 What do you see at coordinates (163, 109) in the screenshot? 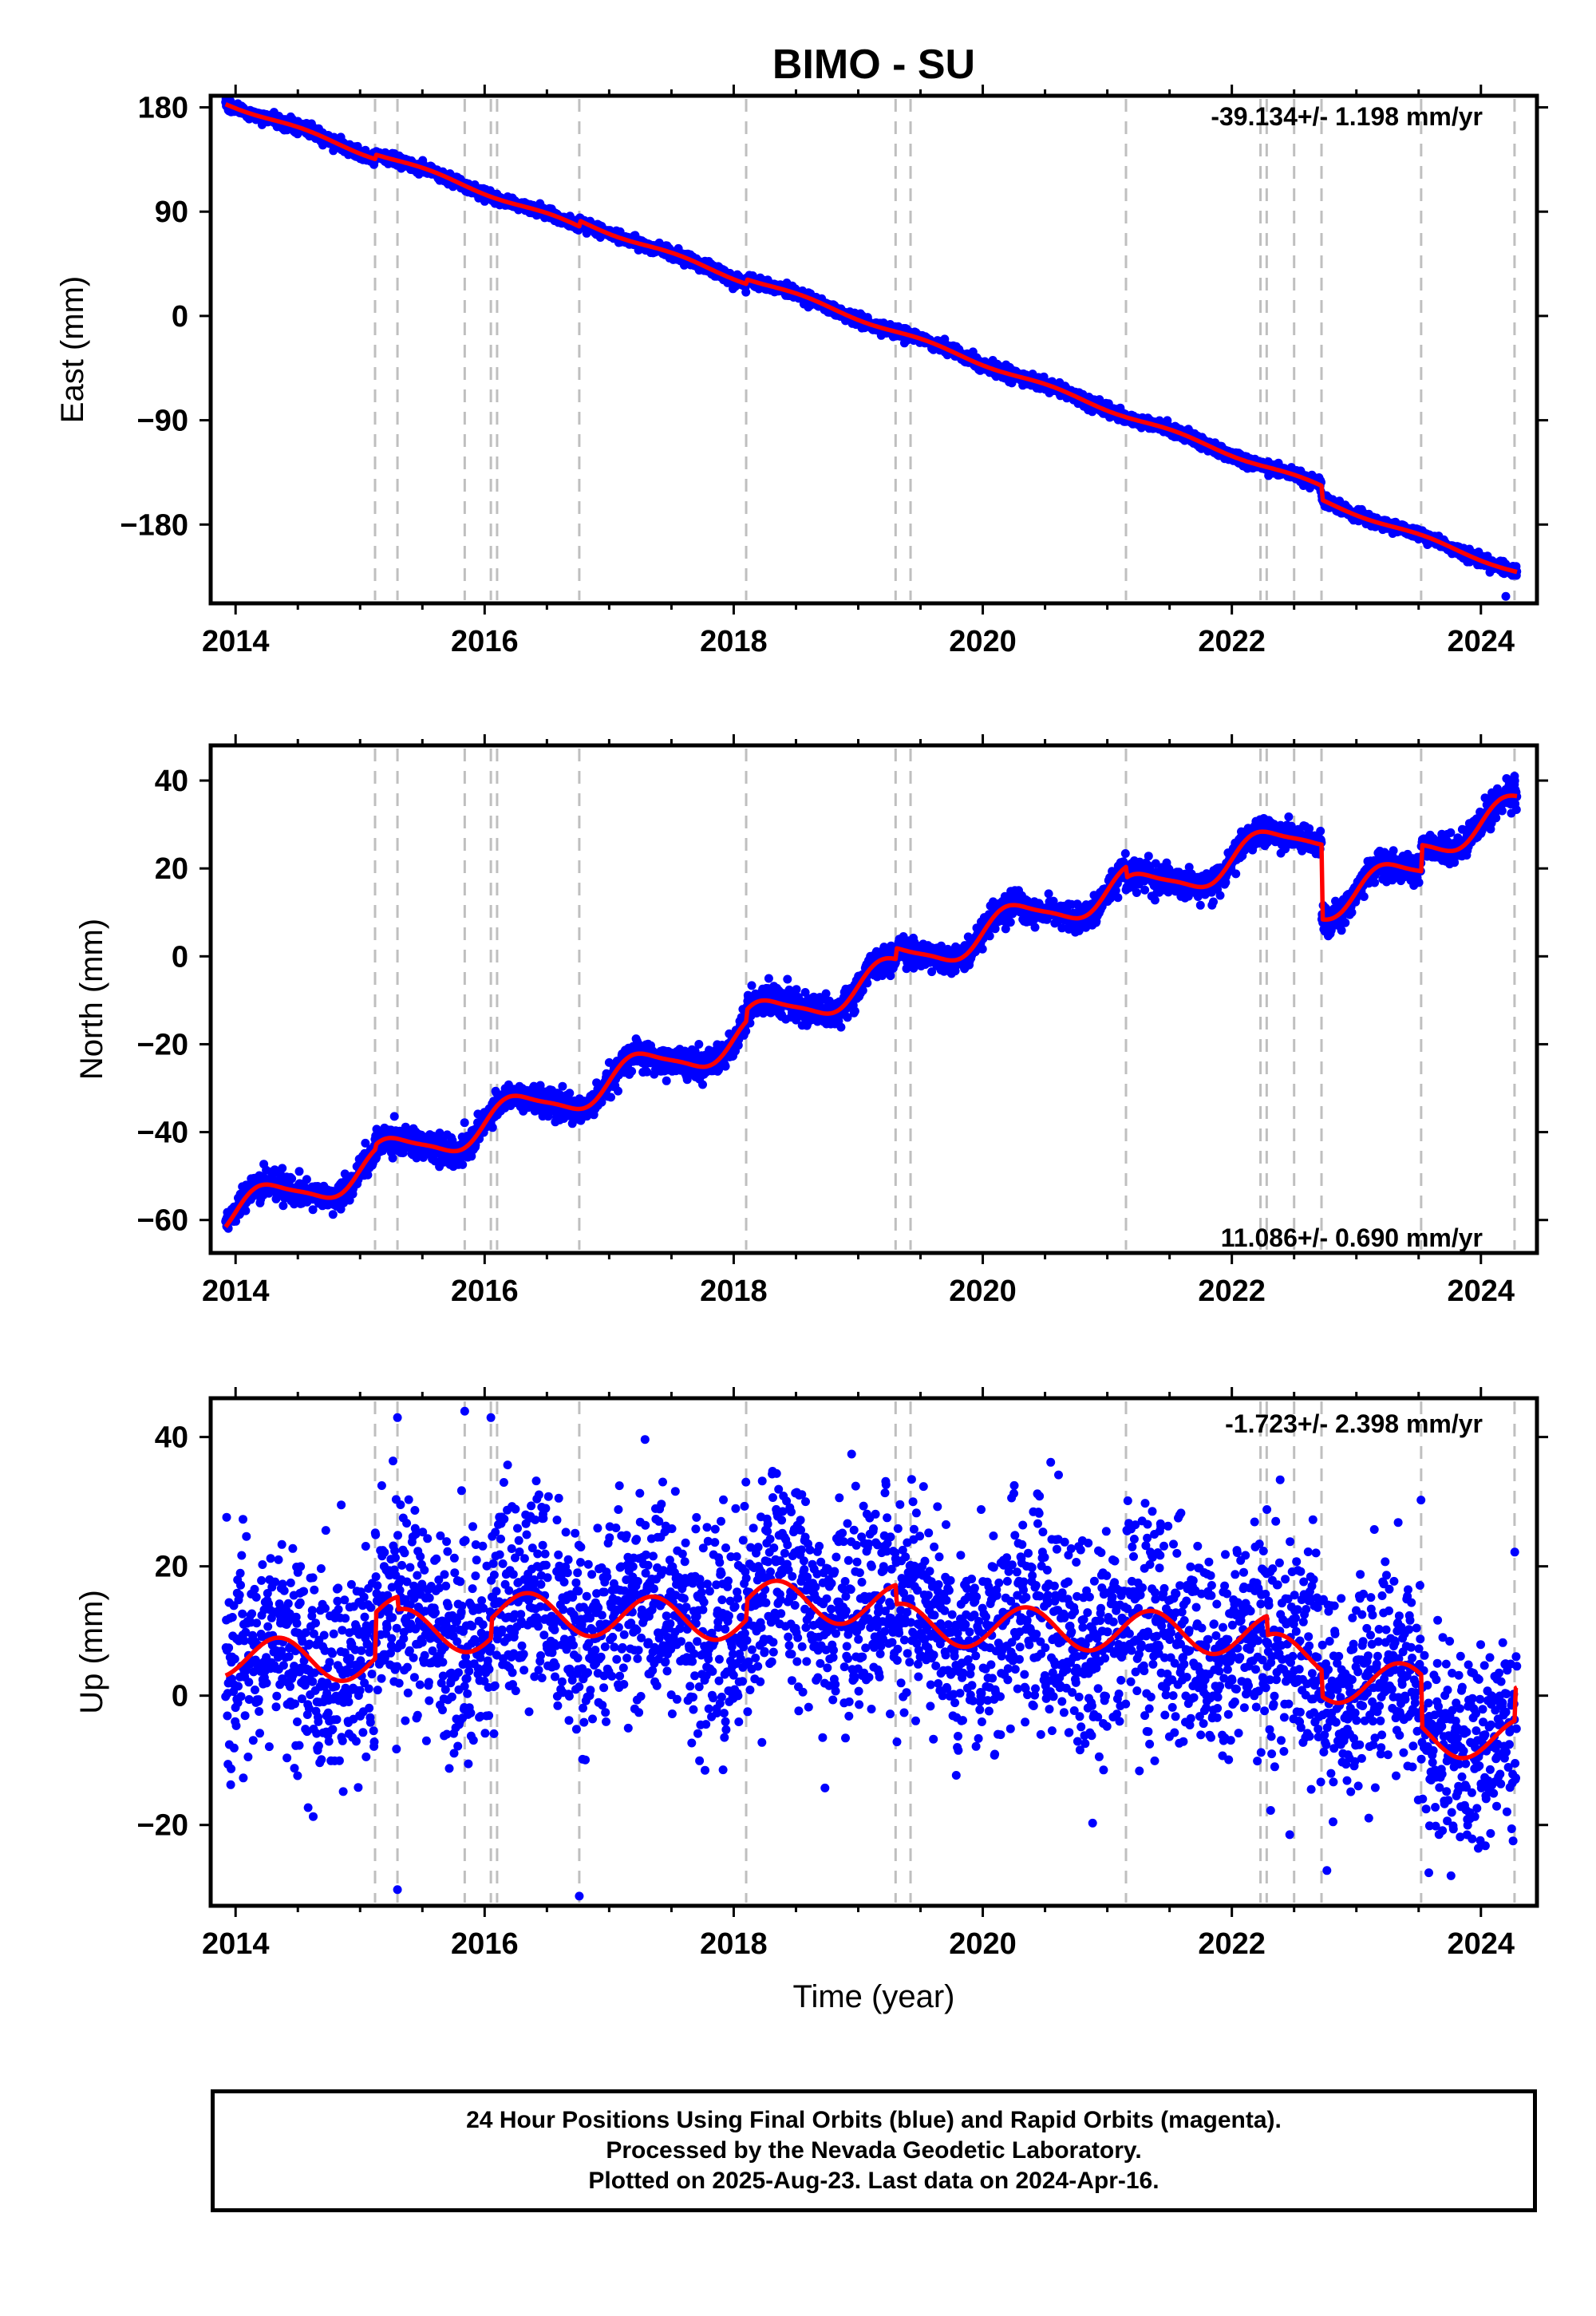
I see `y-tick-label: 180` at bounding box center [163, 109].